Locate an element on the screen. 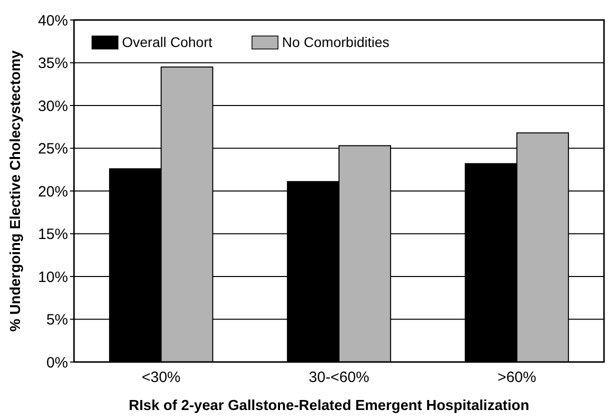  y-tick-label: 5% is located at coordinates (57, 320).